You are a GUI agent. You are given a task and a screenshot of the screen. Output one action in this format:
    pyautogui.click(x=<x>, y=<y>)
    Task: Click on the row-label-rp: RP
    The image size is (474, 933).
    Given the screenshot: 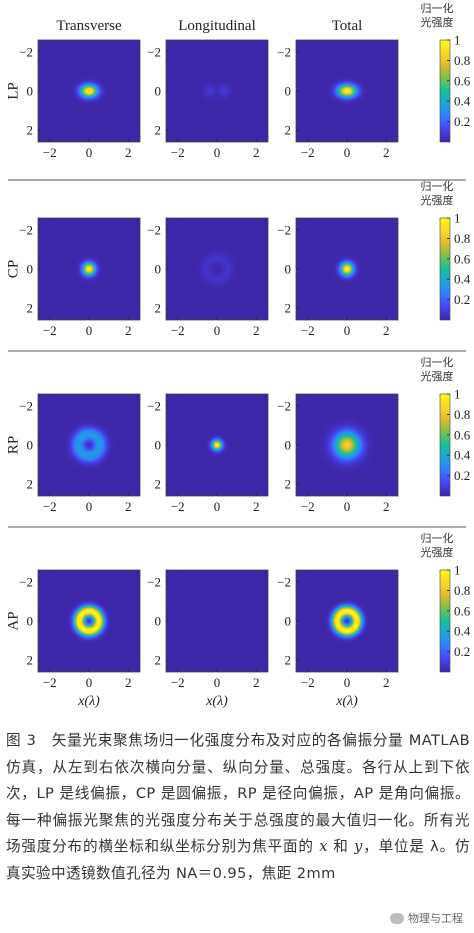 What is the action you would take?
    pyautogui.click(x=13, y=445)
    